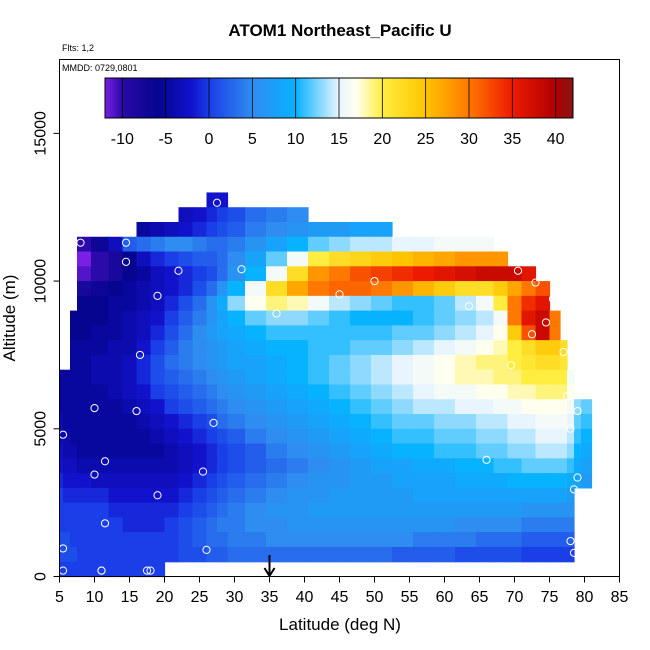 This screenshot has width=650, height=650. Describe the element at coordinates (41, 429) in the screenshot. I see `y-tick-label: 5000` at that location.